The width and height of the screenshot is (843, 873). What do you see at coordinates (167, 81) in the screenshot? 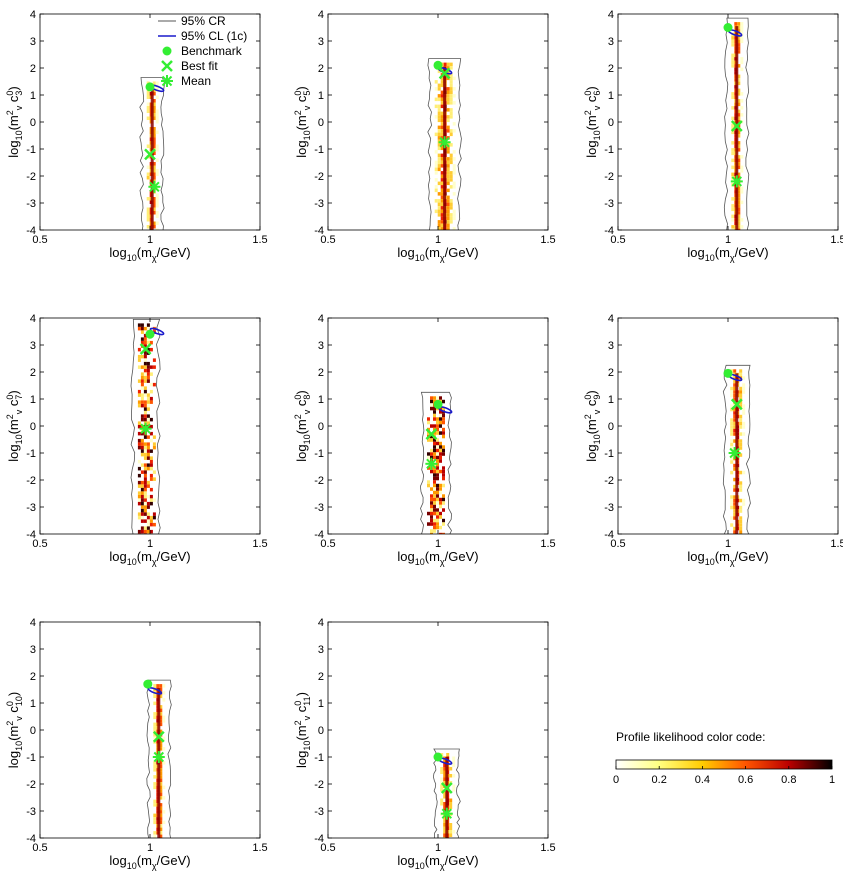
I see `legend-mean-marker` at bounding box center [167, 81].